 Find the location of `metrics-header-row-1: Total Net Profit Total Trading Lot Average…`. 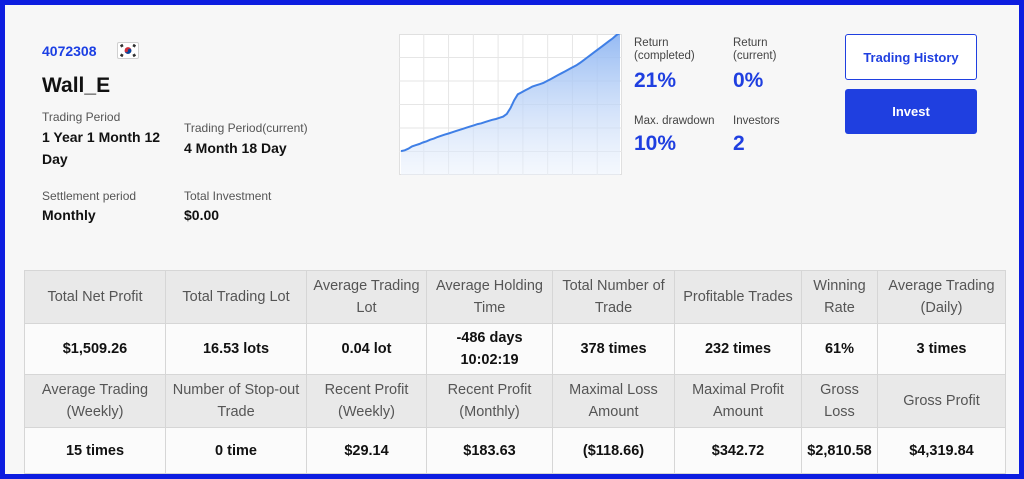

metrics-header-row-1: Total Net Profit Total Trading Lot Average… is located at coordinates (515, 297).